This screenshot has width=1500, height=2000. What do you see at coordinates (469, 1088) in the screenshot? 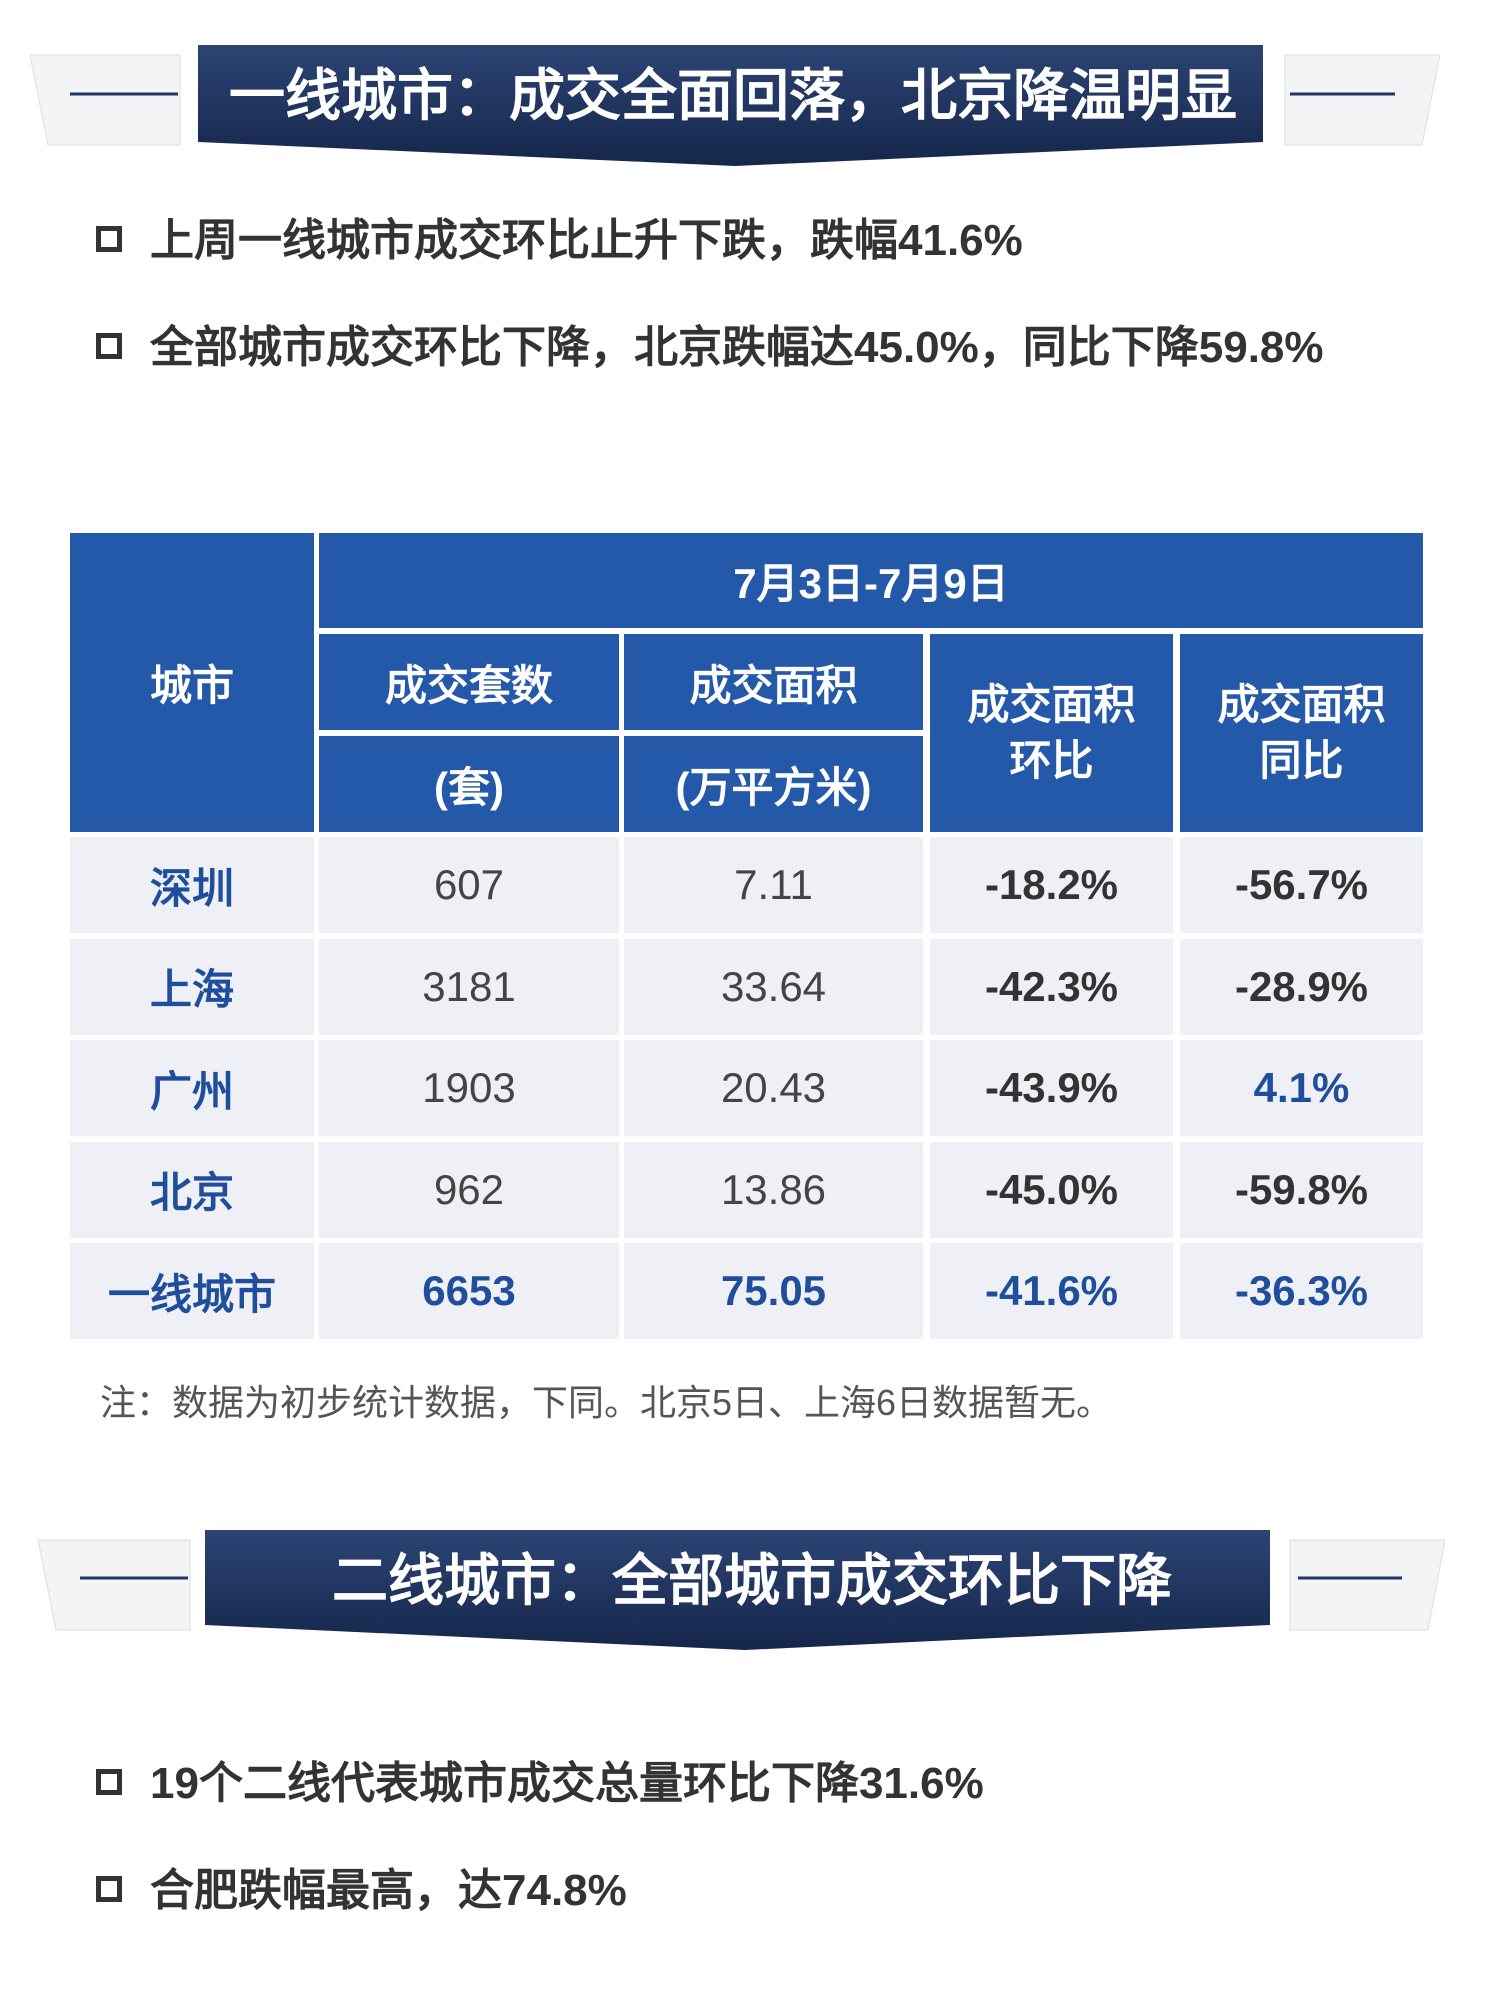
I see `table-cell: 1903` at bounding box center [469, 1088].